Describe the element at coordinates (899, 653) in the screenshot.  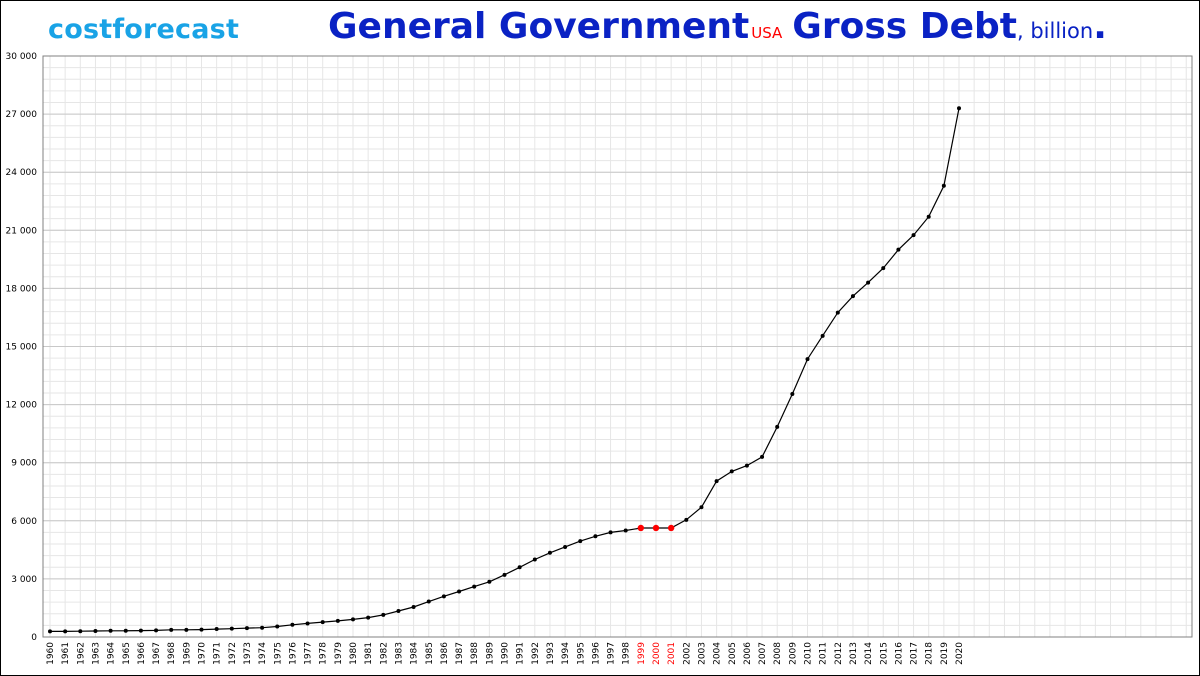
I see `x-tick-label: 2016` at that location.